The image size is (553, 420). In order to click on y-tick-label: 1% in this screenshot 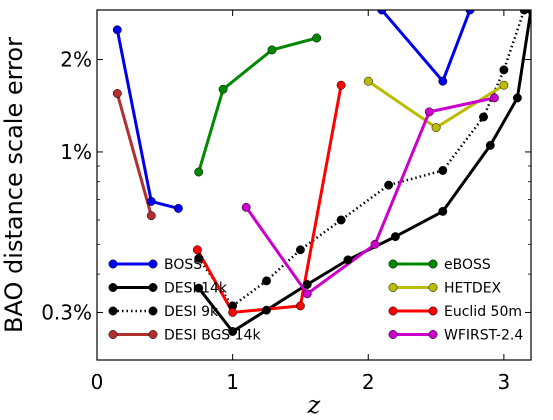, I will do `click(76, 152)`.